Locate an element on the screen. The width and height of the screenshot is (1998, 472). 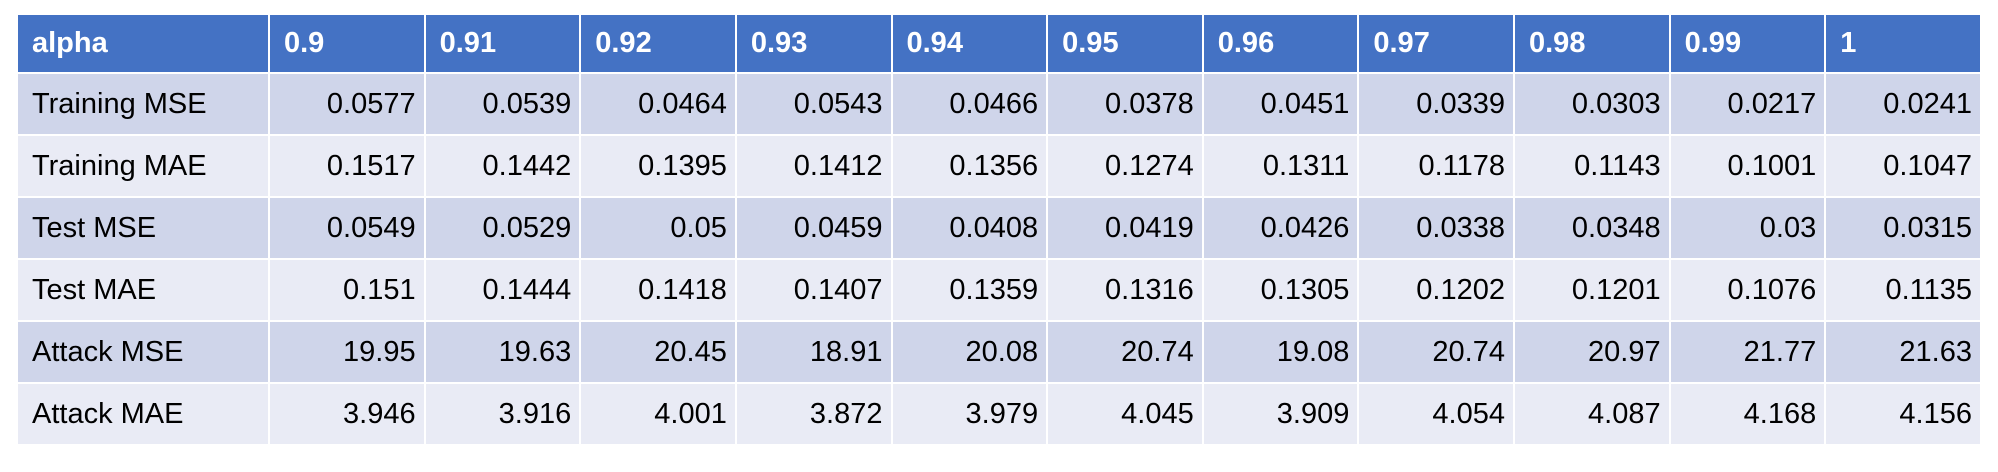
value-cell: 0.1517 is located at coordinates (347, 166).